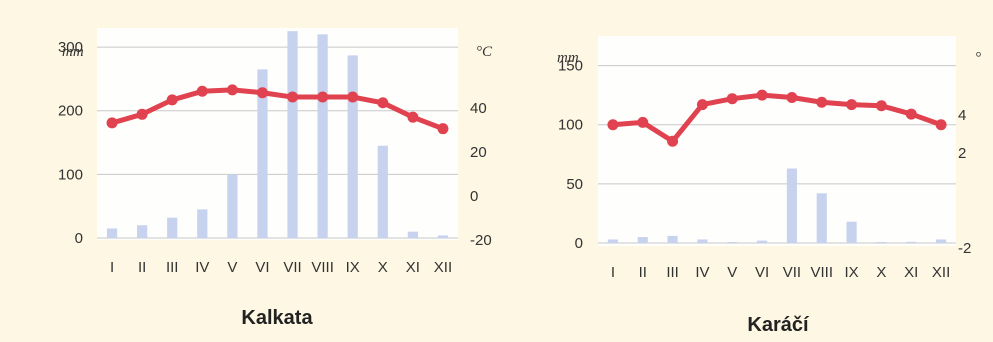  Describe the element at coordinates (277, 318) in the screenshot. I see `chart-title: Kalkata` at that location.